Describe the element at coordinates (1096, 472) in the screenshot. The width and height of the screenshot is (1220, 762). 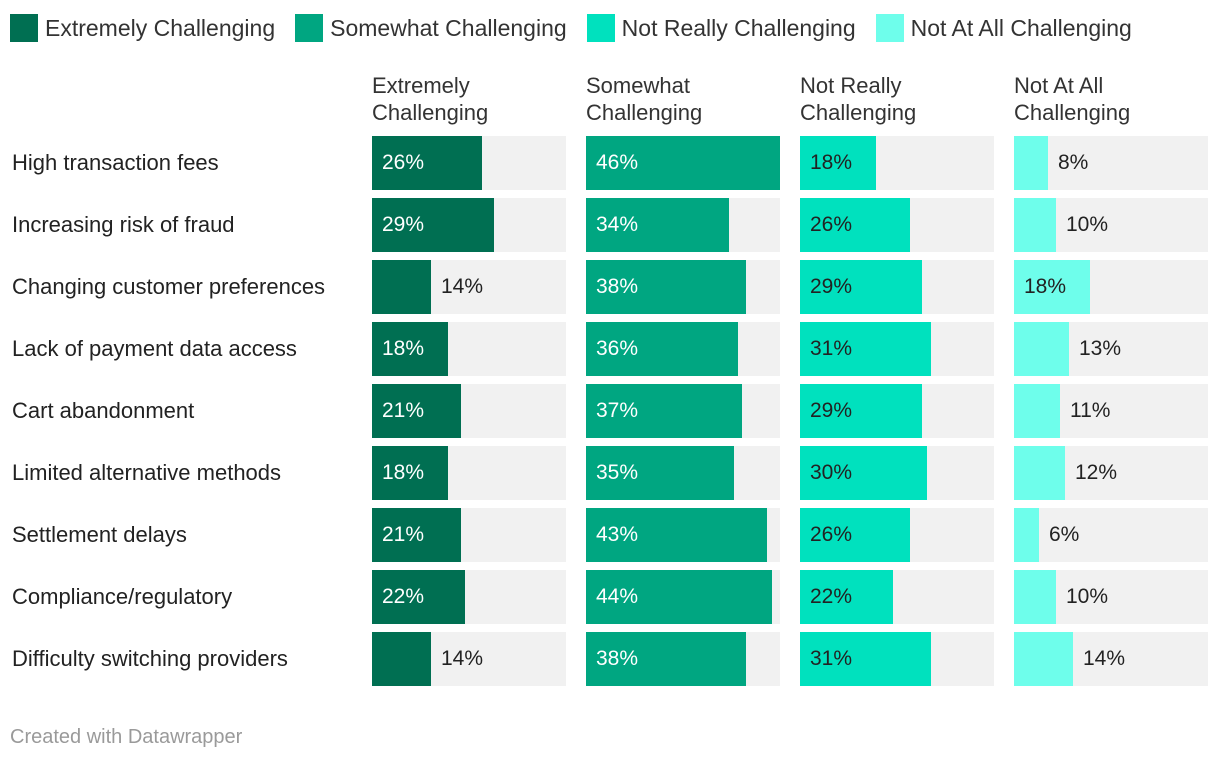
I see `data-label: 12%` at that location.